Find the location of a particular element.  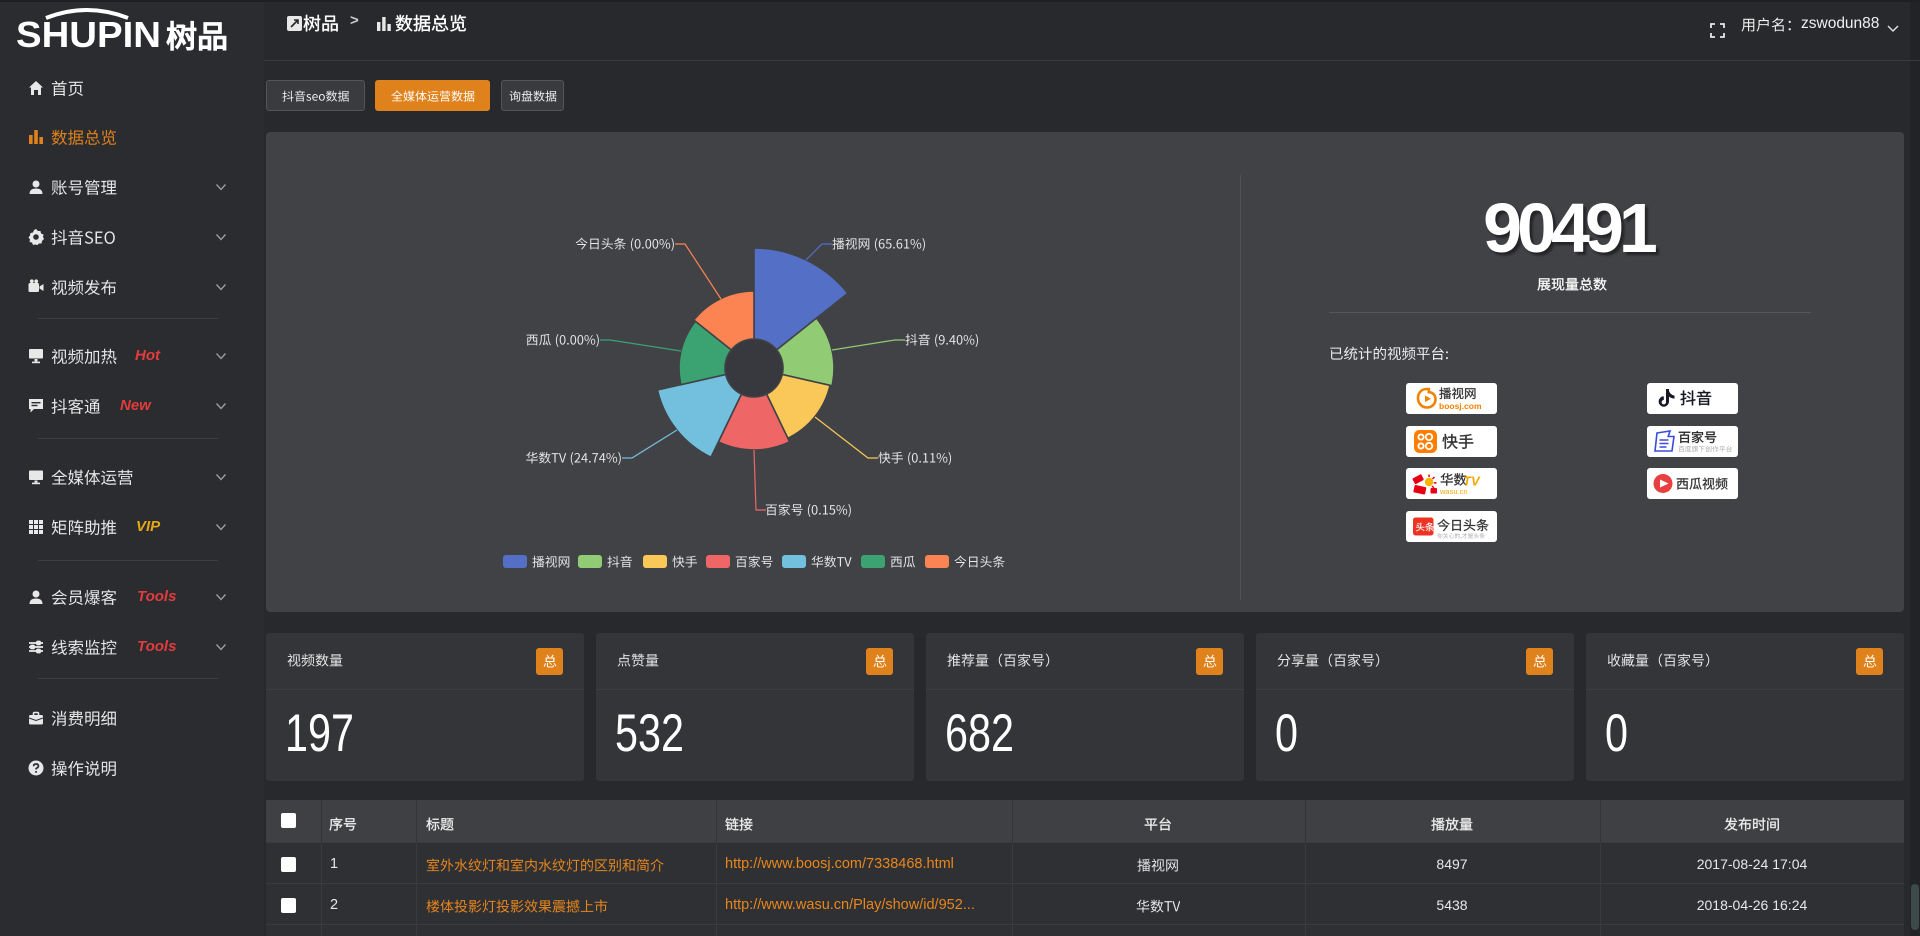

svg-text: boosj.com is located at coordinates (1460, 406).